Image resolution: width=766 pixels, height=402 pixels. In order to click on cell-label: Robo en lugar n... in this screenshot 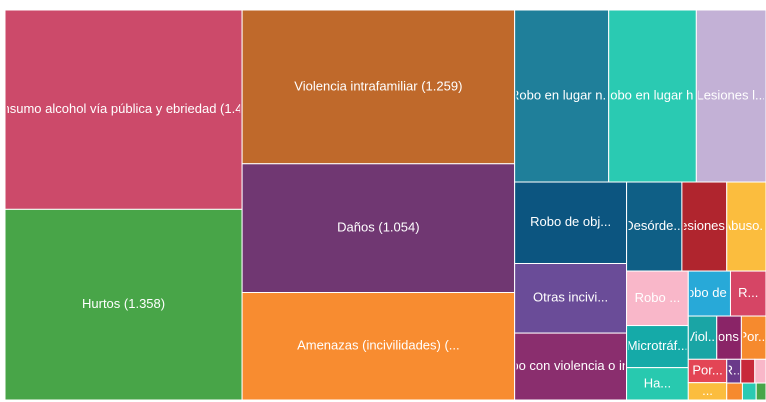, I will do `click(561, 94)`.